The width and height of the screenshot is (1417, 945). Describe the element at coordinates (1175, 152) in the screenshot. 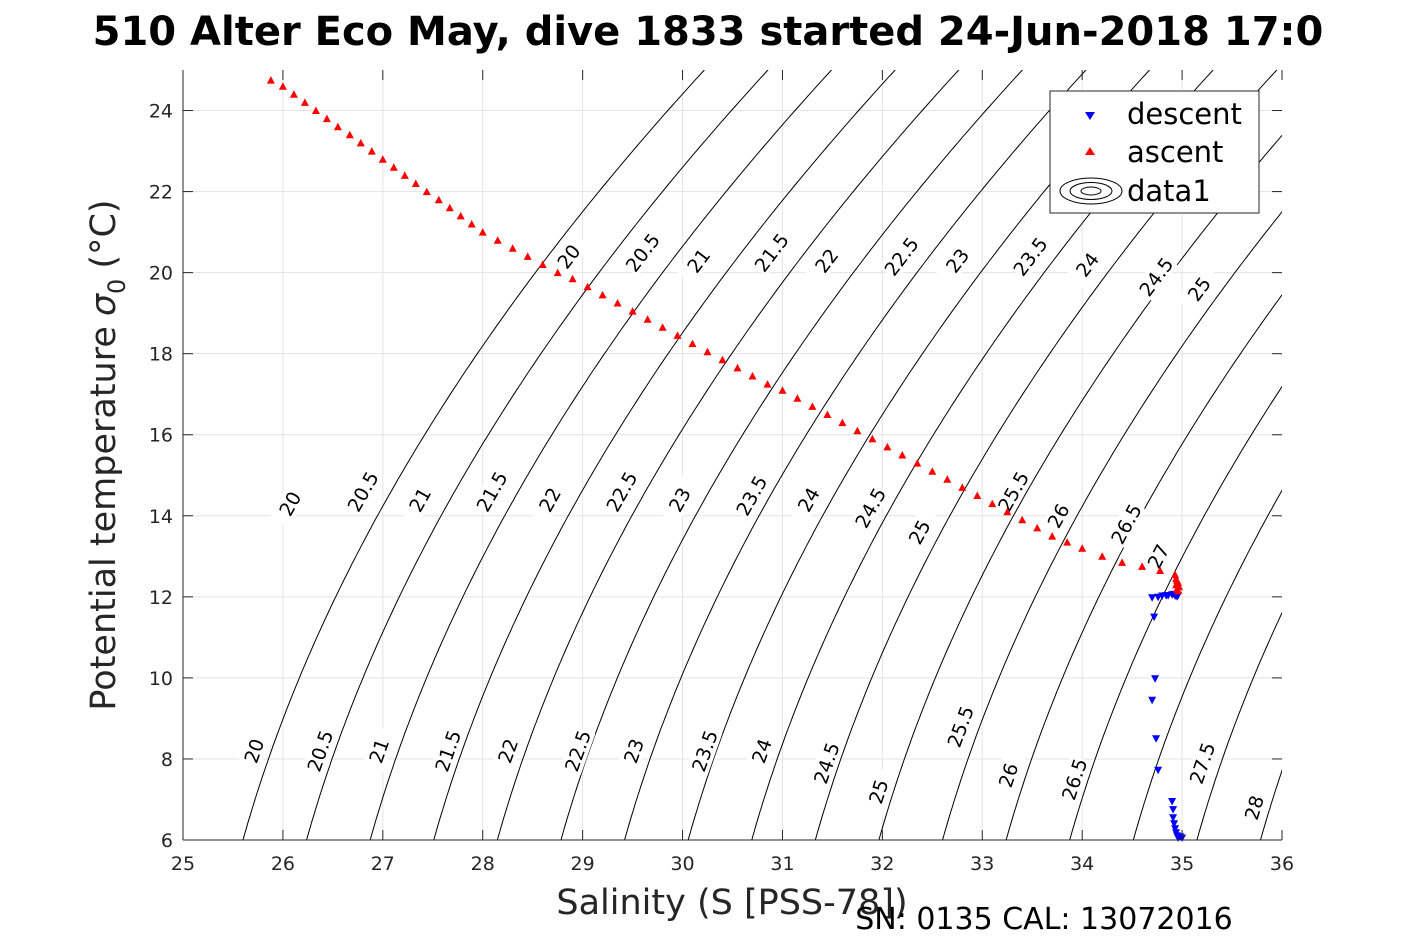

I see `legend-ascent-label: ascent` at that location.